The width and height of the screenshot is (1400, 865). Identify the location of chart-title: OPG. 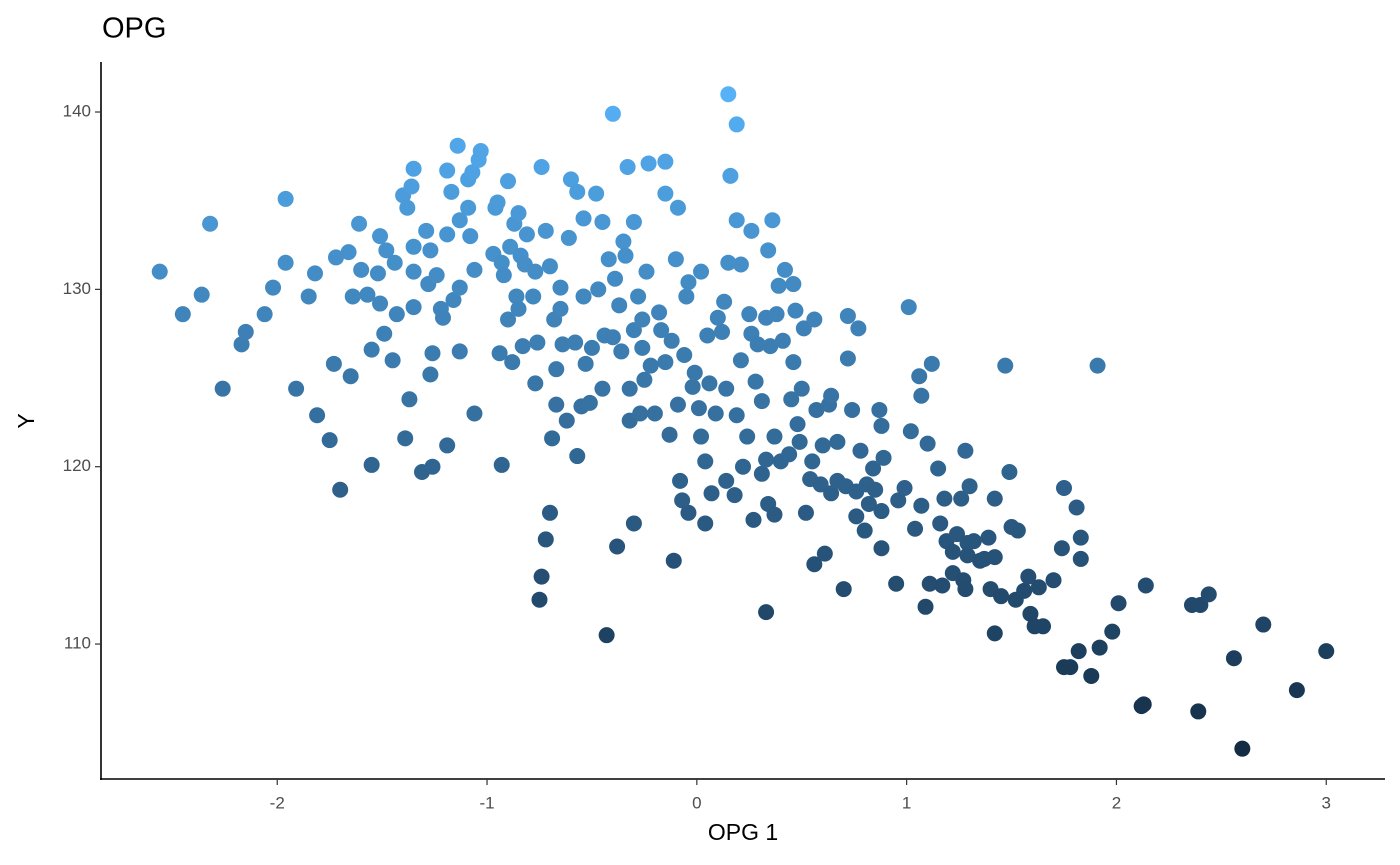
(134, 29).